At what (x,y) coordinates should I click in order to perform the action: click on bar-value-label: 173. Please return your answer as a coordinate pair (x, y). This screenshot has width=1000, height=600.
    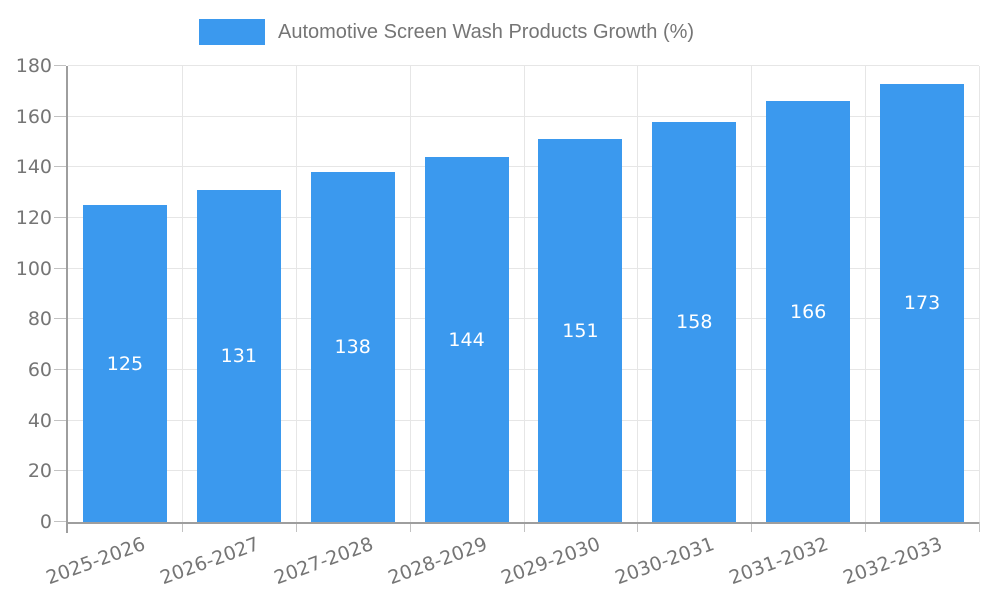
    Looking at the image, I should click on (922, 302).